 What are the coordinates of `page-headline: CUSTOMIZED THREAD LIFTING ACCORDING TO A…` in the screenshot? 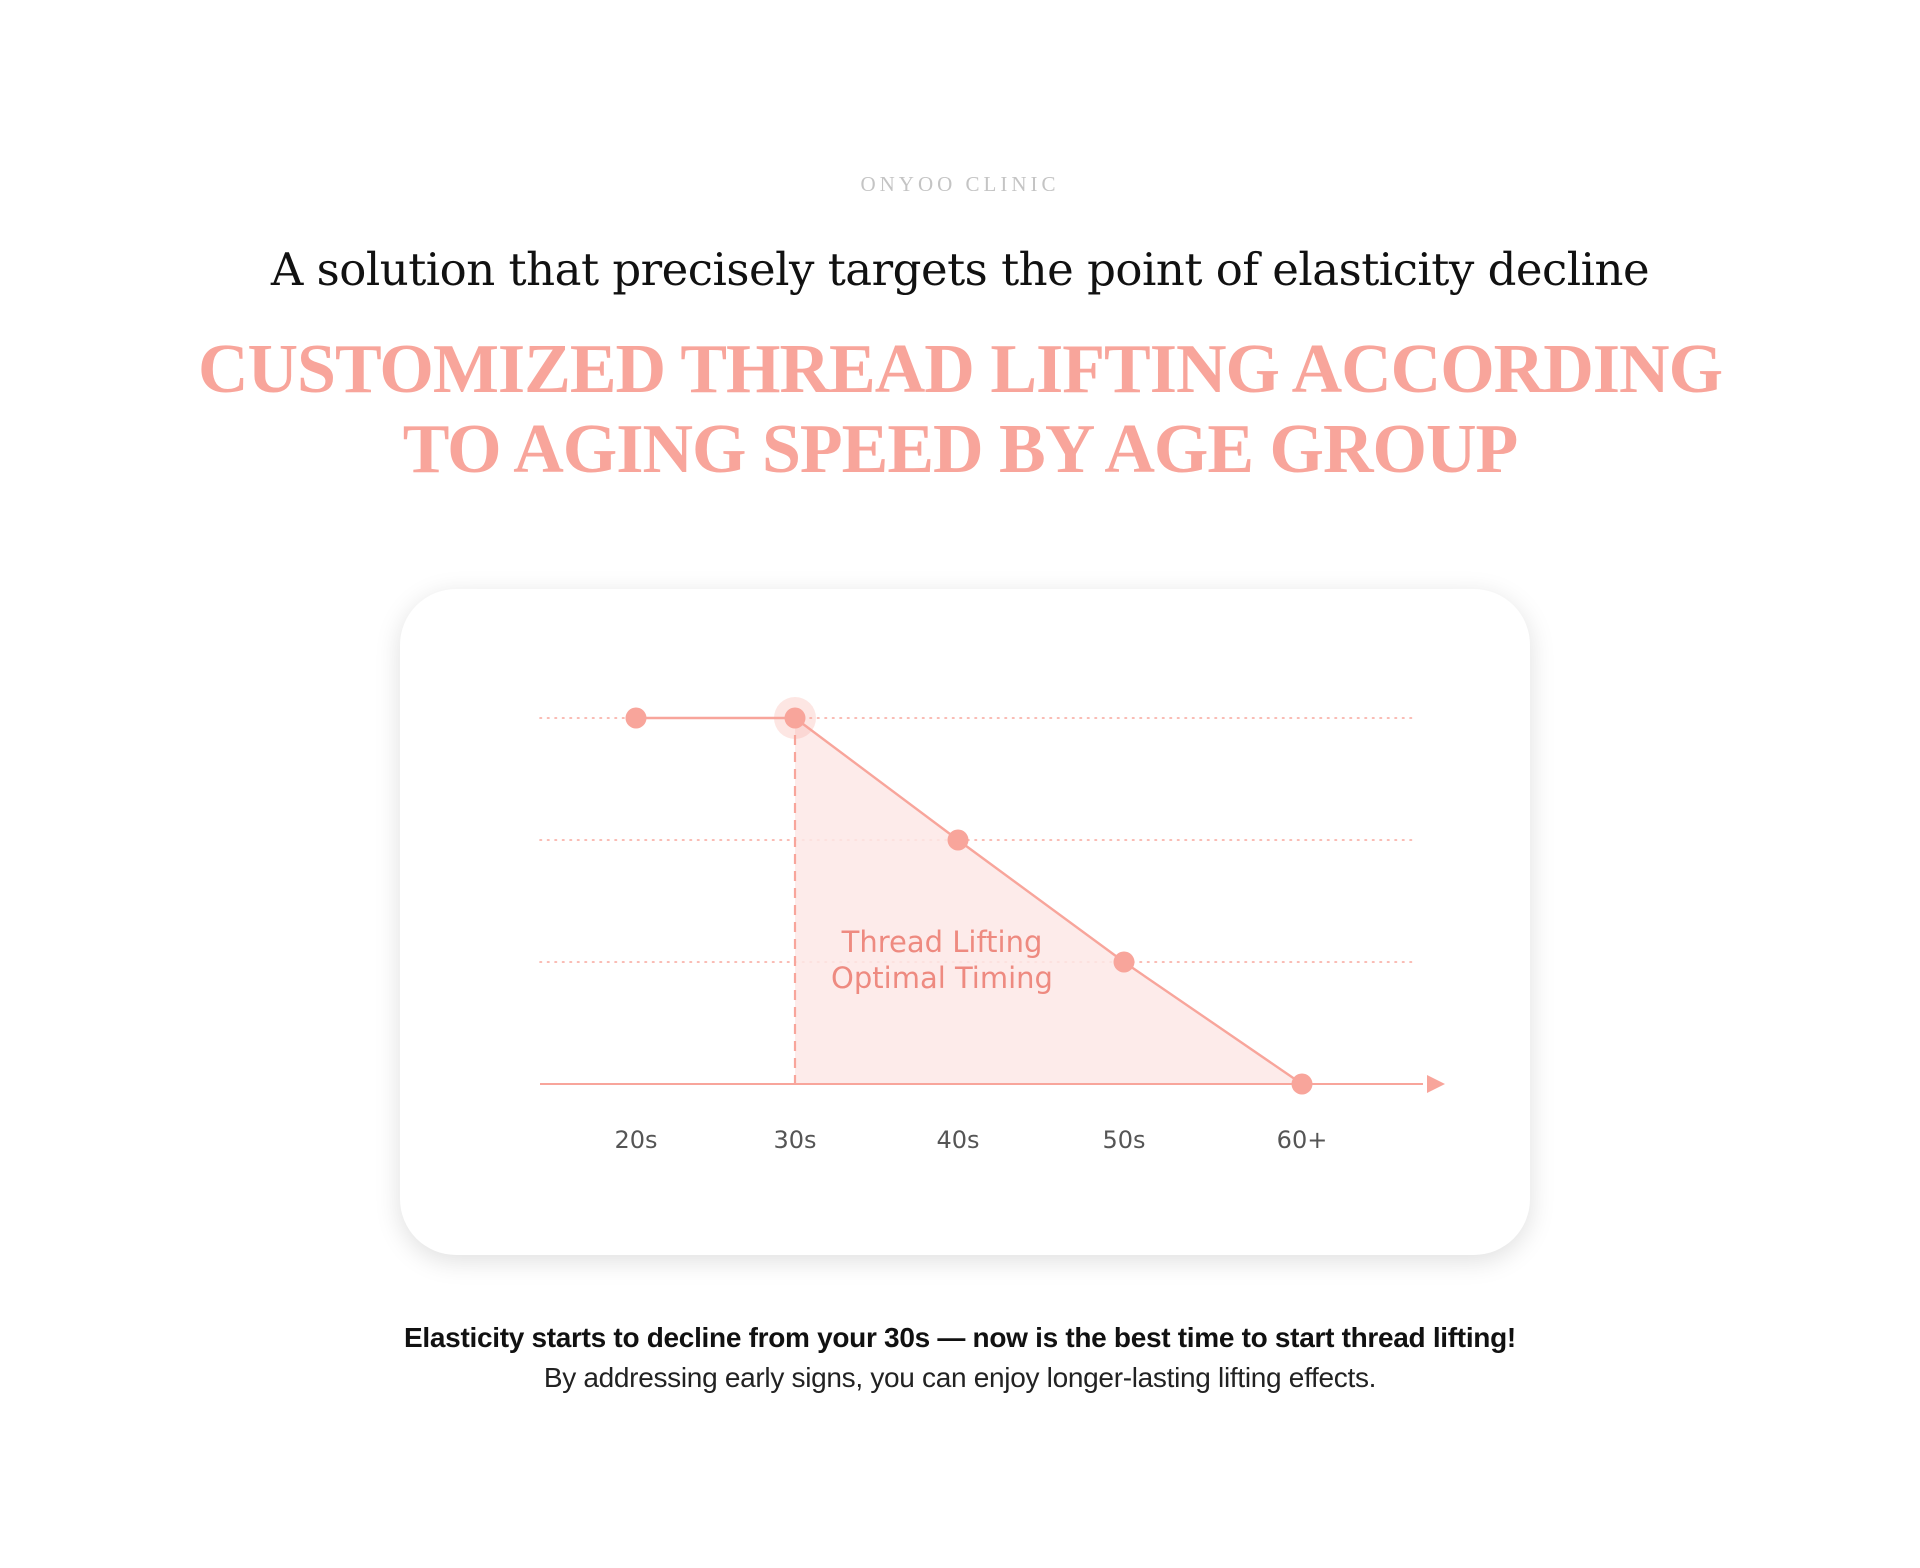 It's located at (960, 410).